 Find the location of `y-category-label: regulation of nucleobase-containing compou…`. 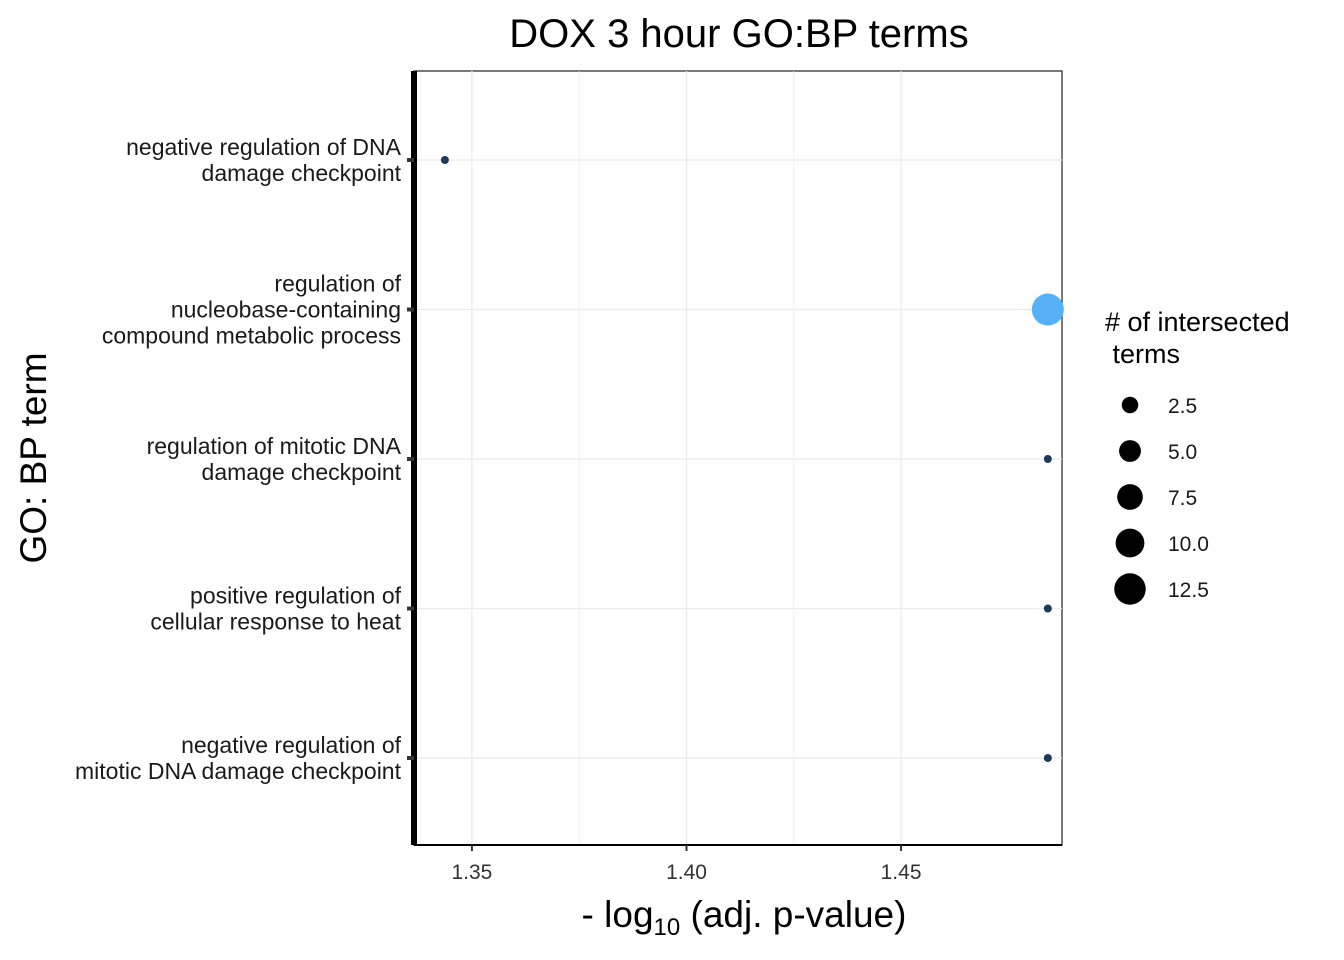

y-category-label: regulation of nucleobase-containing compou… is located at coordinates (252, 310).